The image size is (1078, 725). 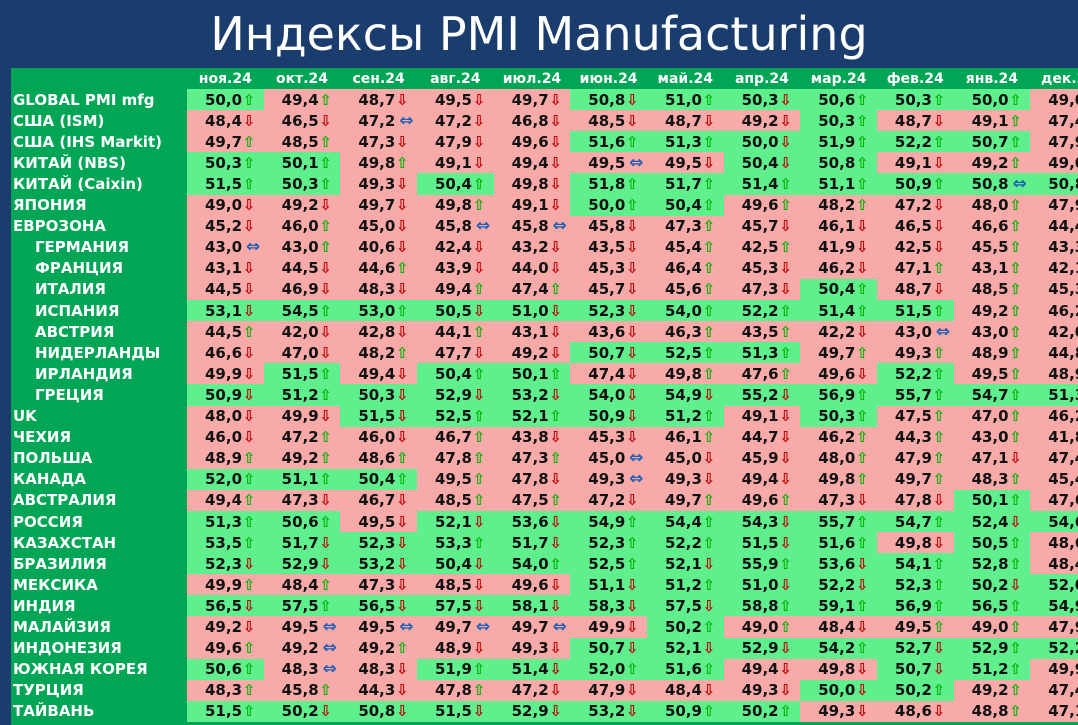 What do you see at coordinates (302, 205) in the screenshot?
I see `pmi-cell: 49,2⇩` at bounding box center [302, 205].